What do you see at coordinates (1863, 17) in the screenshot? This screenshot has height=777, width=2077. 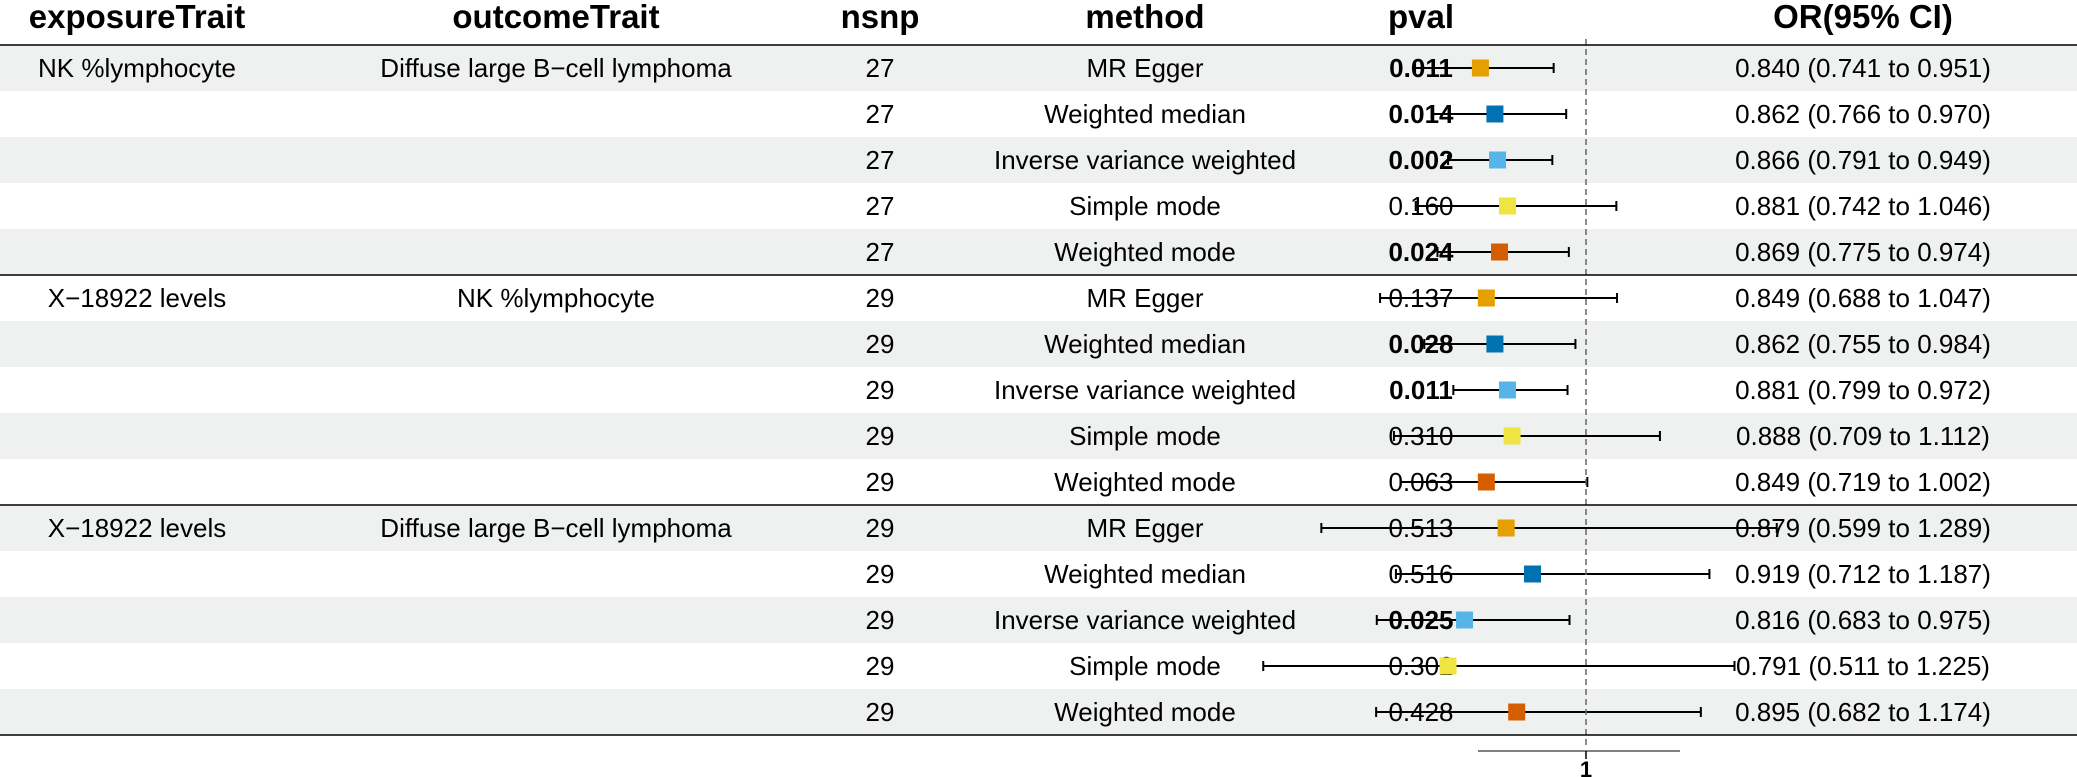 I see `header-or-ci: OR(95% CI)` at bounding box center [1863, 17].